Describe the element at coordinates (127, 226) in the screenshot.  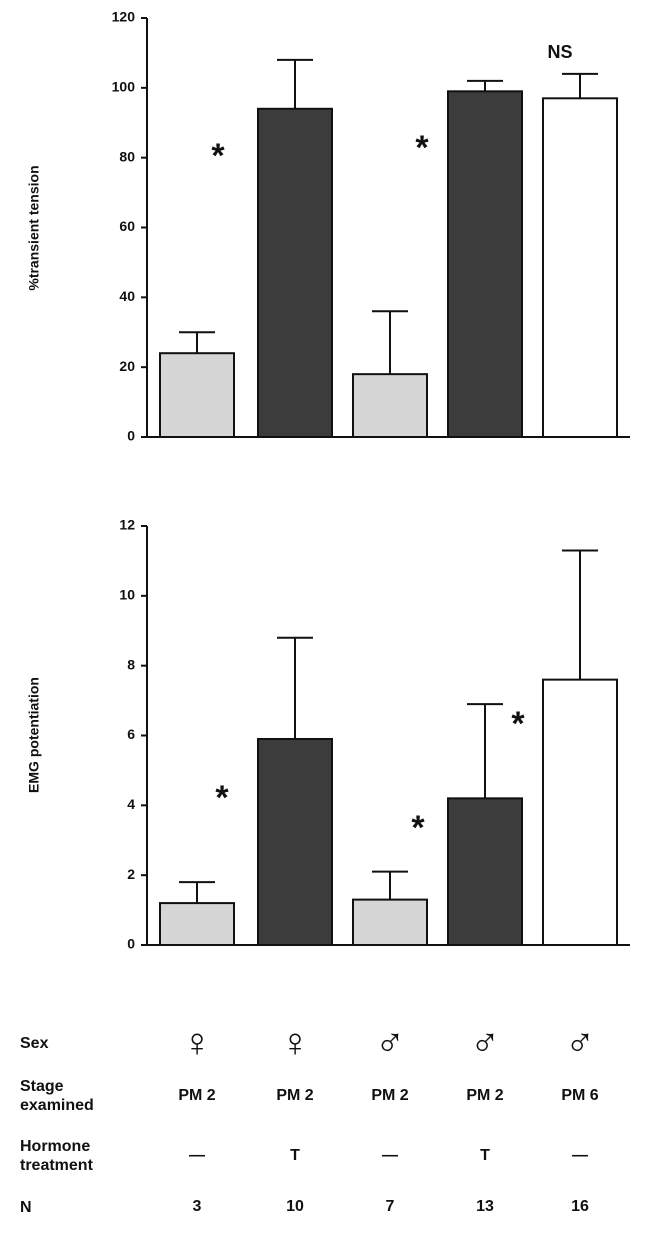
I see `y-tick-label: 60` at that location.